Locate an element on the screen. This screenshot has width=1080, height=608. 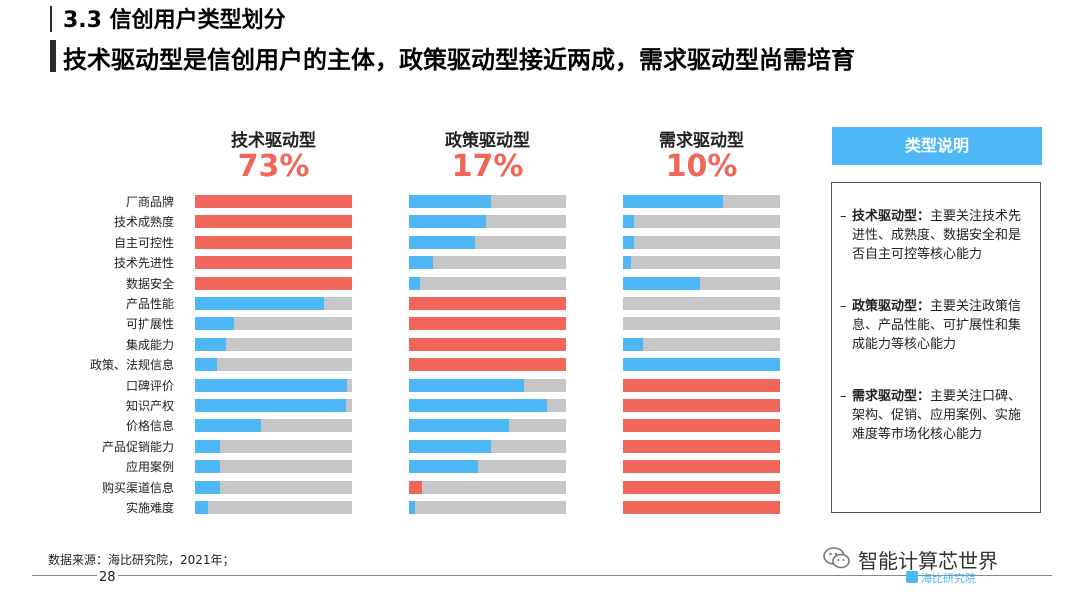
category-label: 可扩展性 is located at coordinates (149, 324).